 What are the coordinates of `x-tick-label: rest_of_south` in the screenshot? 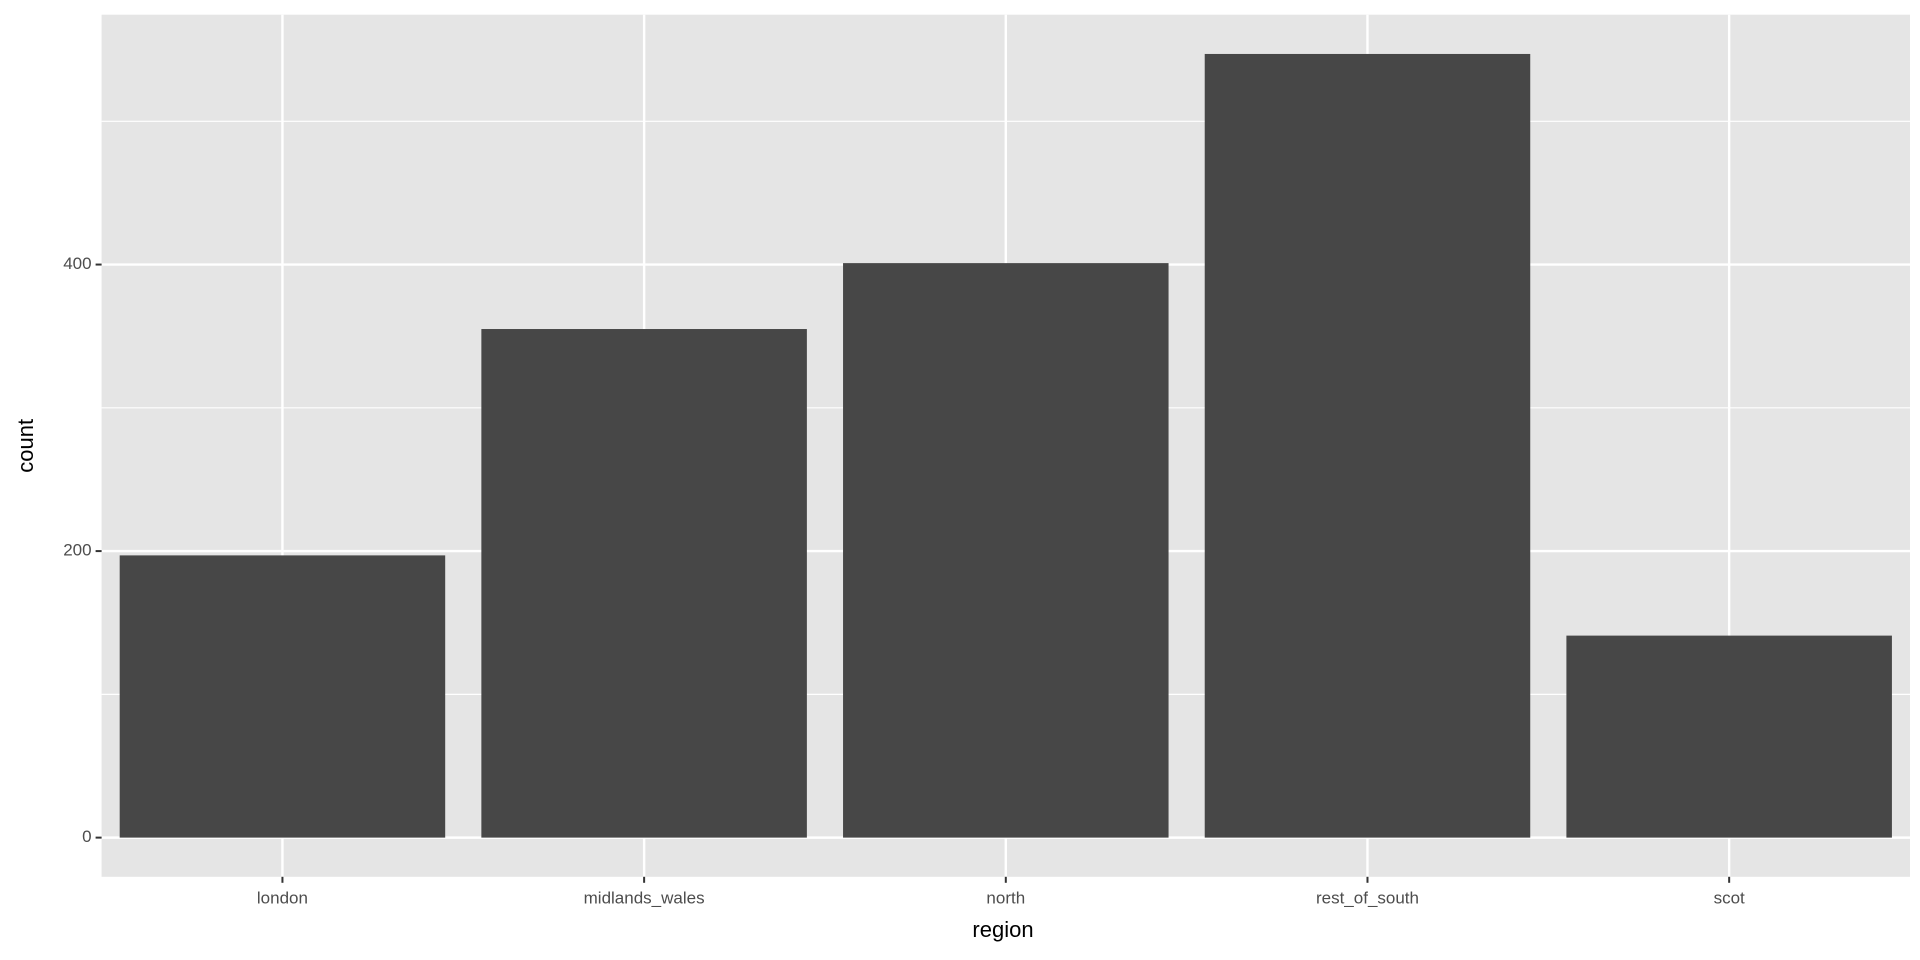 It's located at (1367, 897).